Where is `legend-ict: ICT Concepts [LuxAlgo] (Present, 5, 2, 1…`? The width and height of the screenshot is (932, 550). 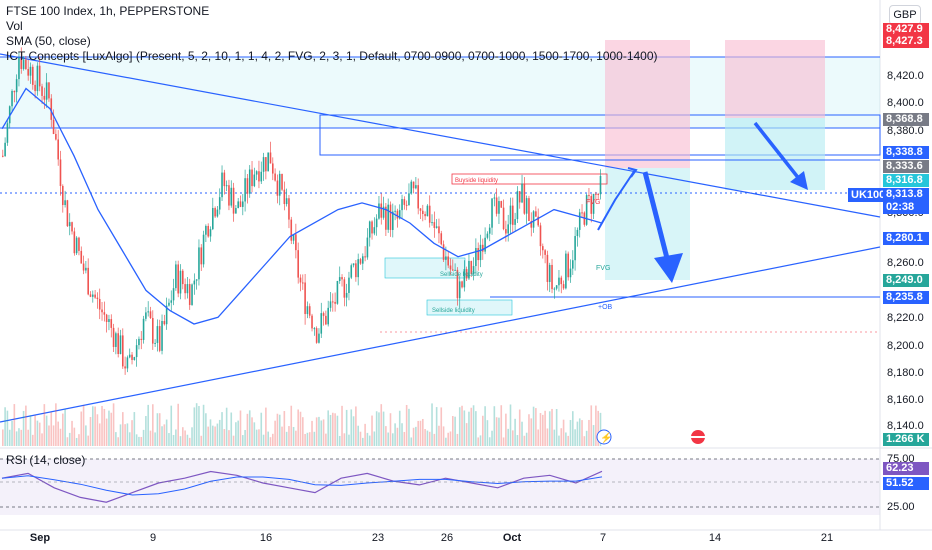
legend-ict: ICT Concepts [LuxAlgo] (Present, 5, 2, 1… is located at coordinates (332, 56).